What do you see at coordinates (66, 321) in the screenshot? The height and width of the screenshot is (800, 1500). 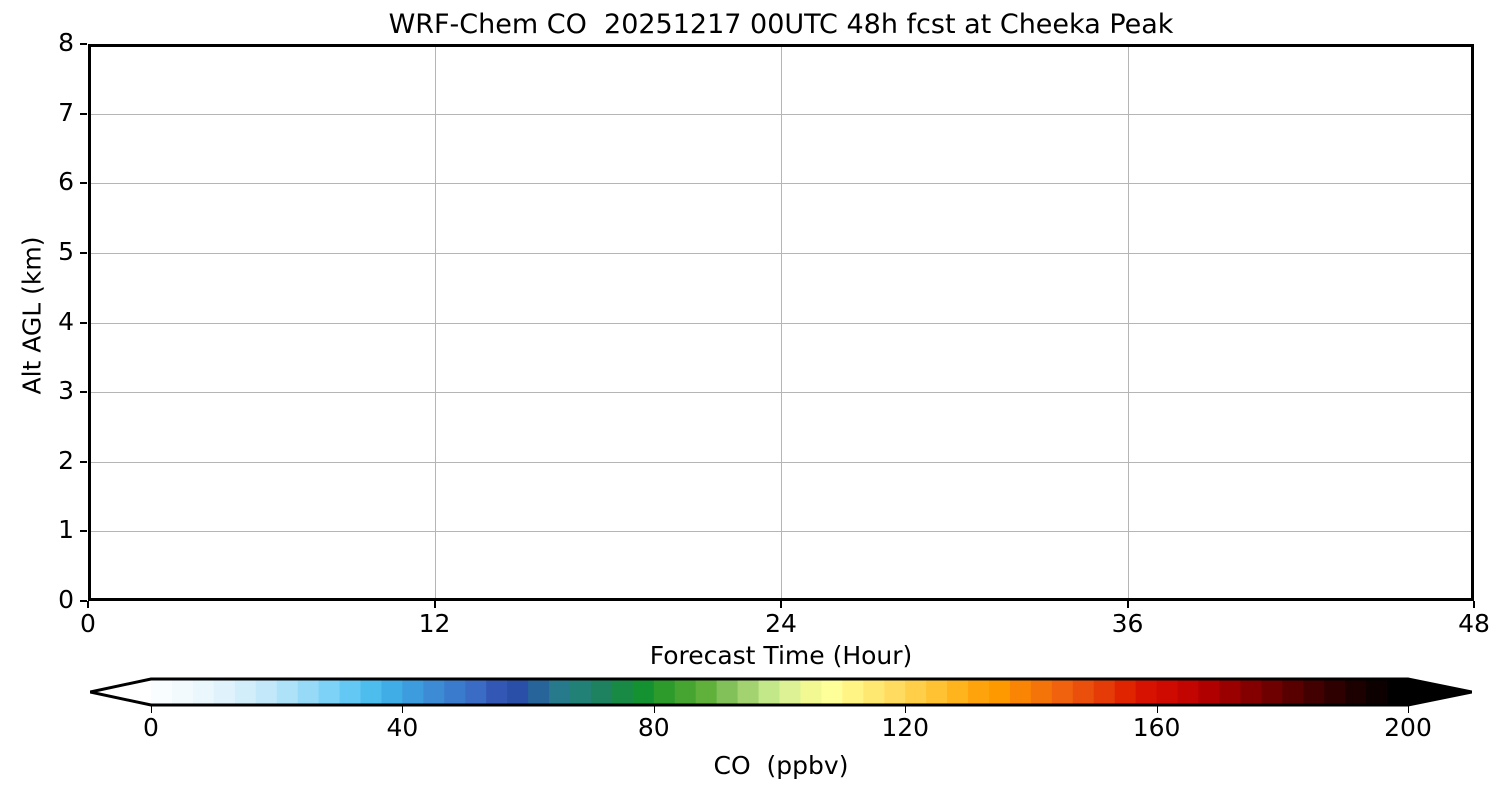 I see `y-tick-label: 4` at bounding box center [66, 321].